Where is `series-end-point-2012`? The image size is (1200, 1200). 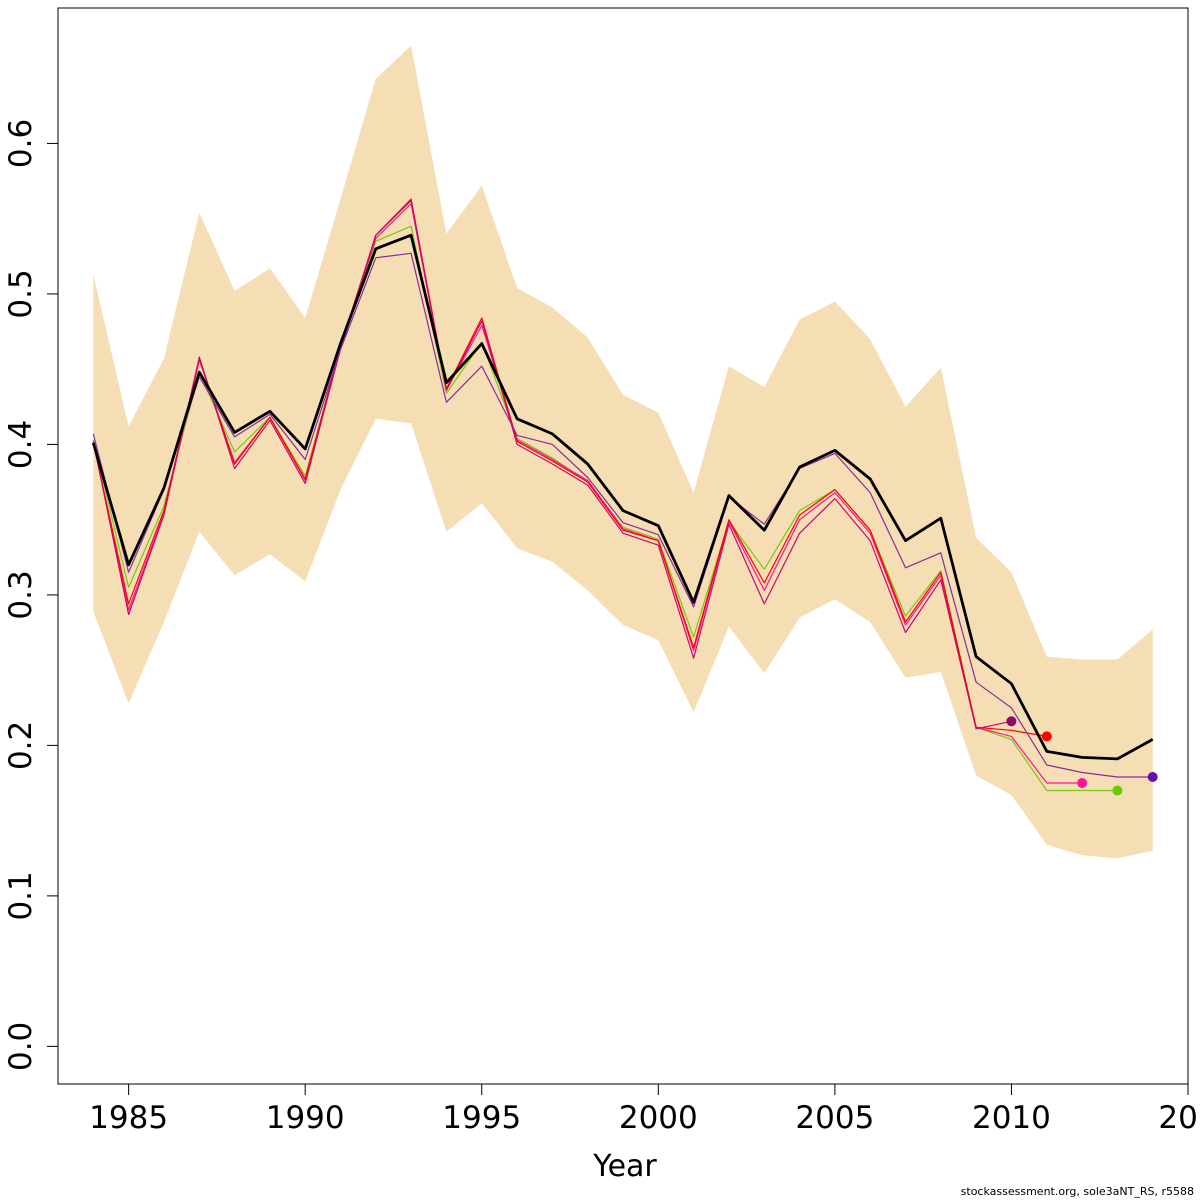
series-end-point-2012 is located at coordinates (1082, 783).